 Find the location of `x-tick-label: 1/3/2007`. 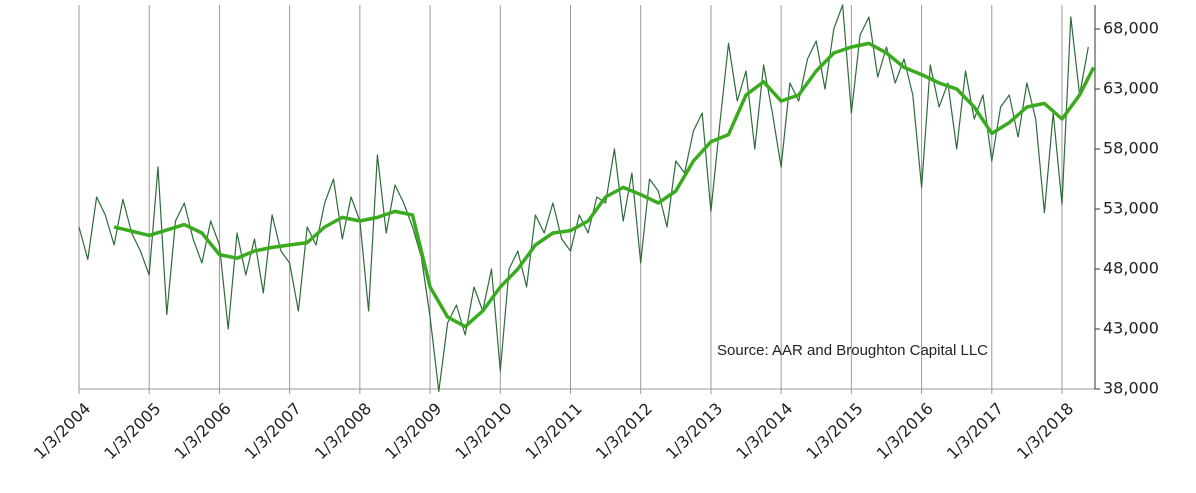

x-tick-label: 1/3/2007 is located at coordinates (273, 431).